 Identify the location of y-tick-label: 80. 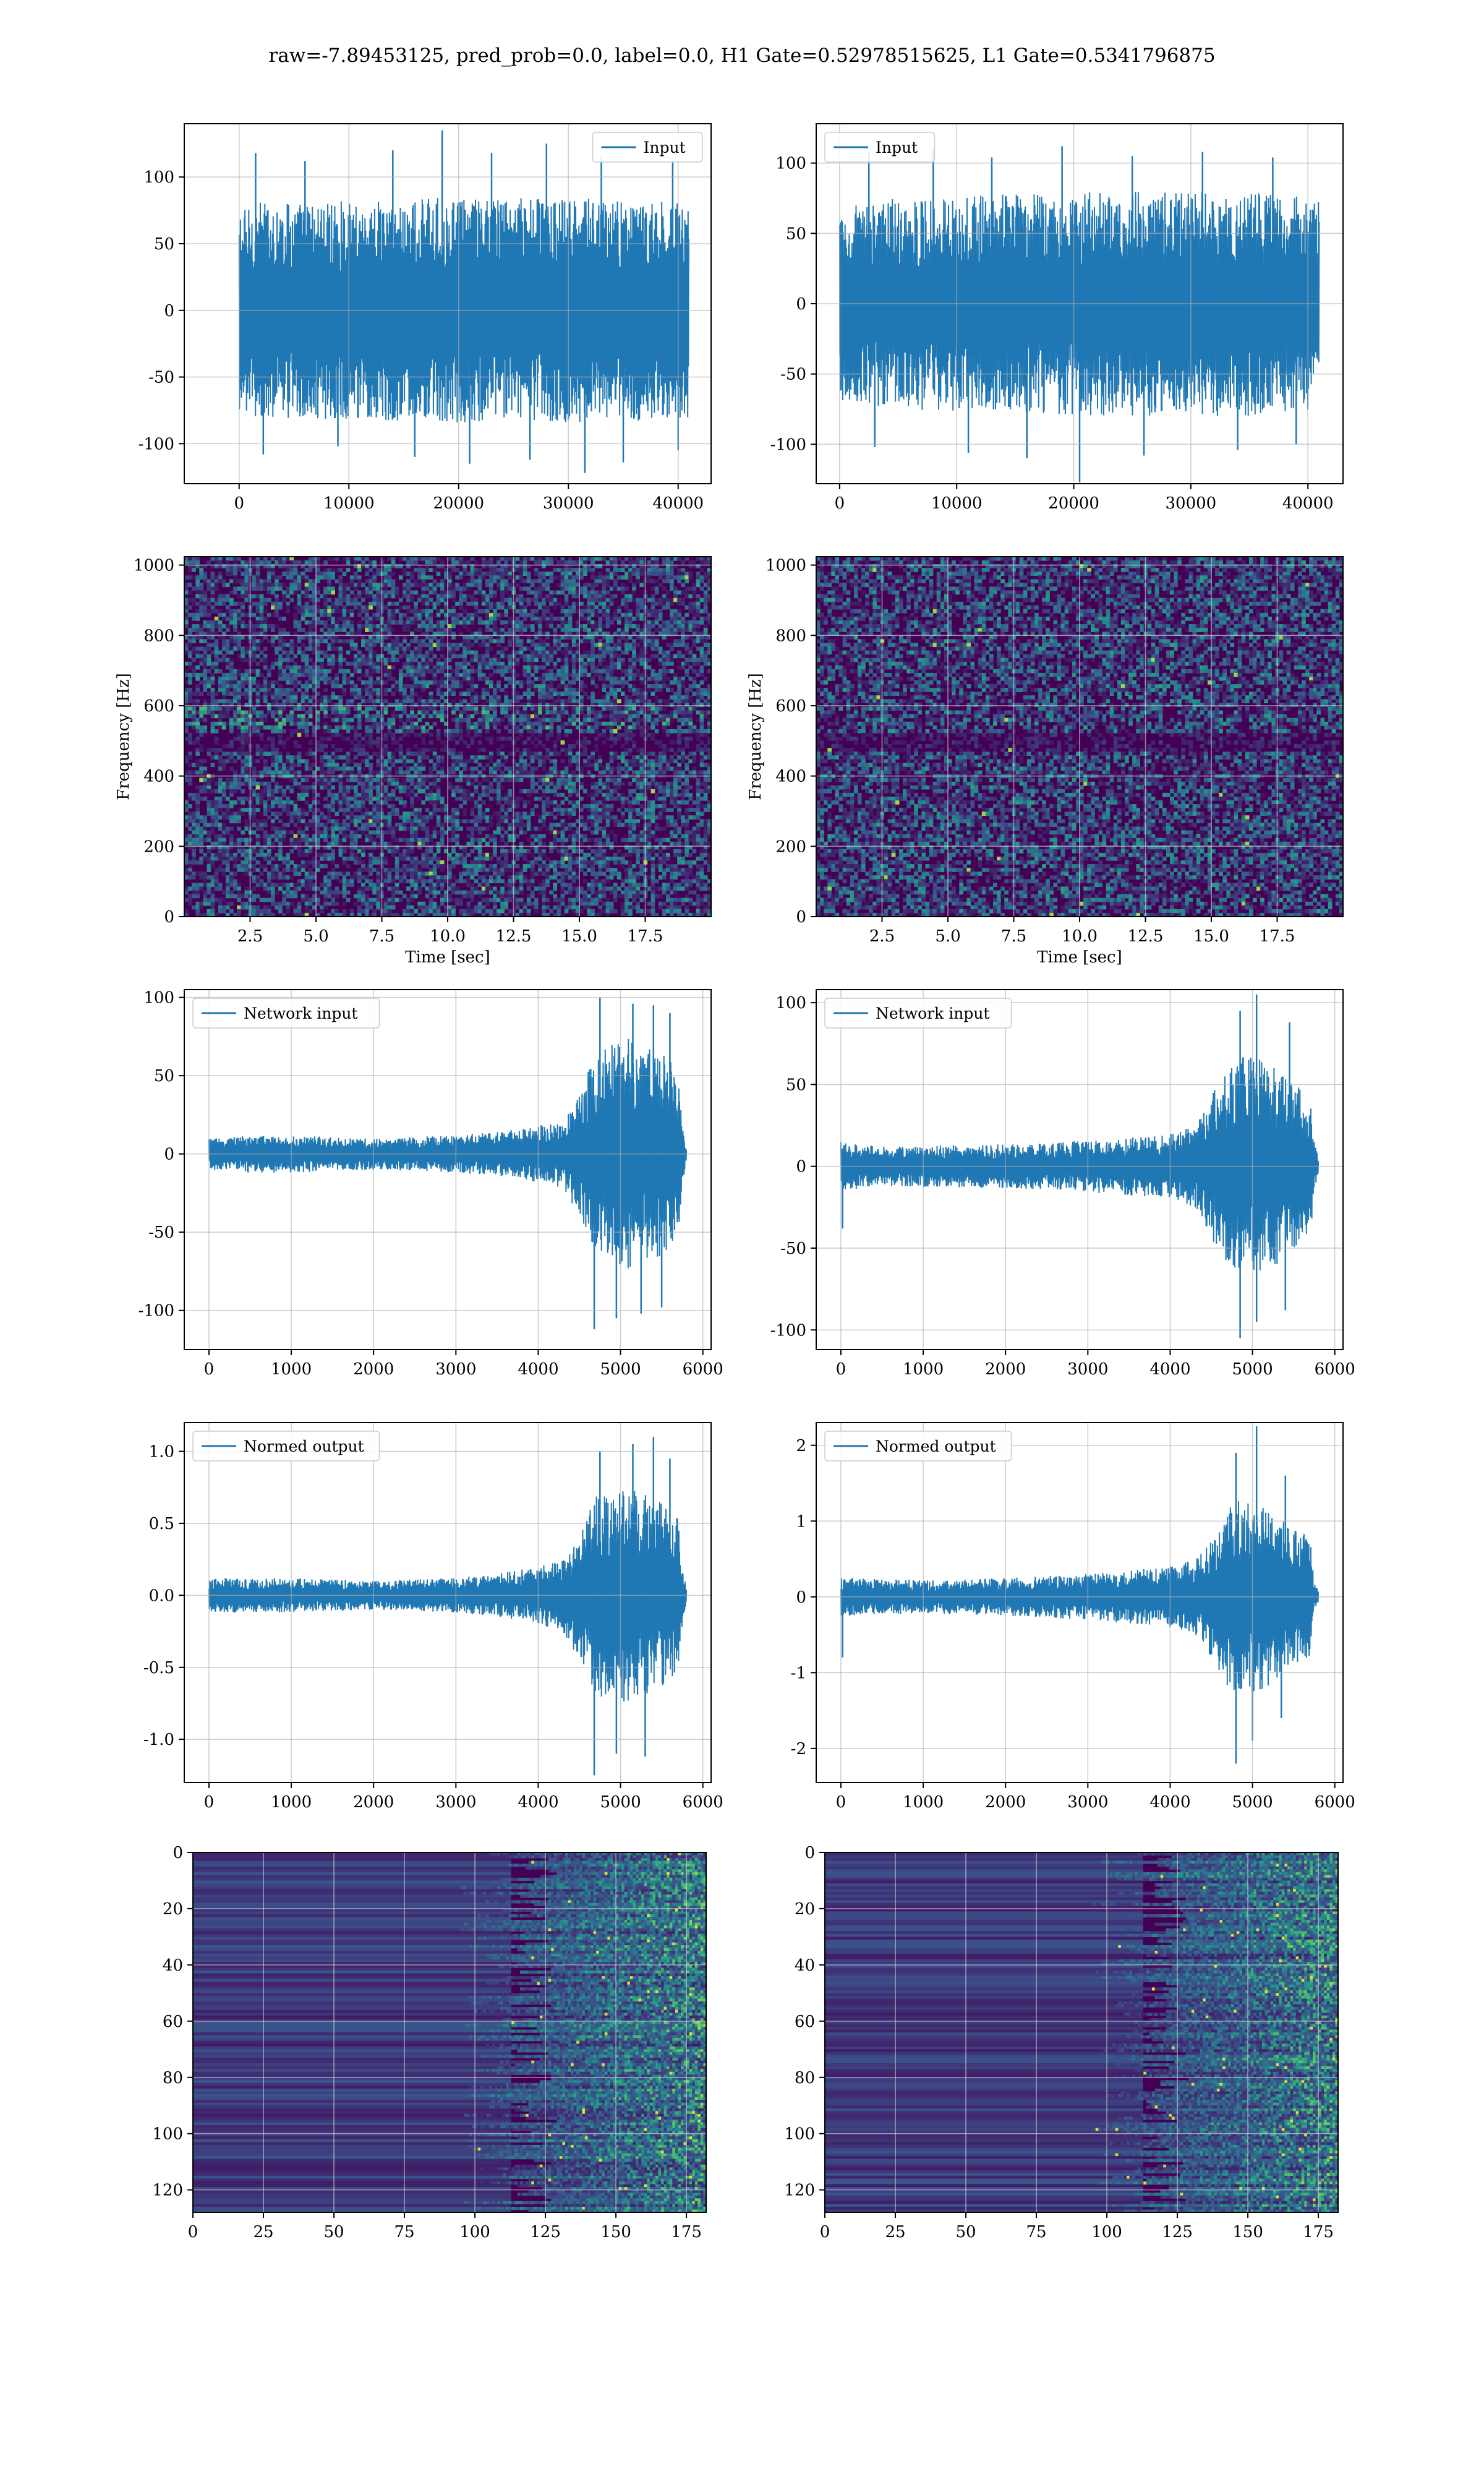
(805, 2078).